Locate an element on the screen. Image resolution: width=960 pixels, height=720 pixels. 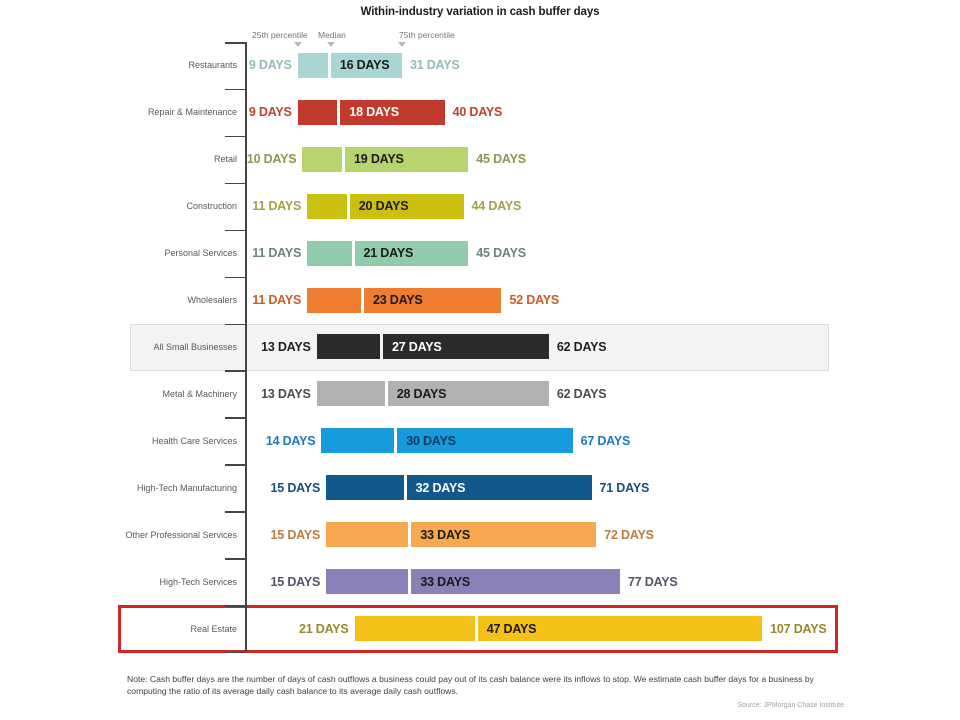
p75-value-label: 72 DAYS is located at coordinates (629, 534).